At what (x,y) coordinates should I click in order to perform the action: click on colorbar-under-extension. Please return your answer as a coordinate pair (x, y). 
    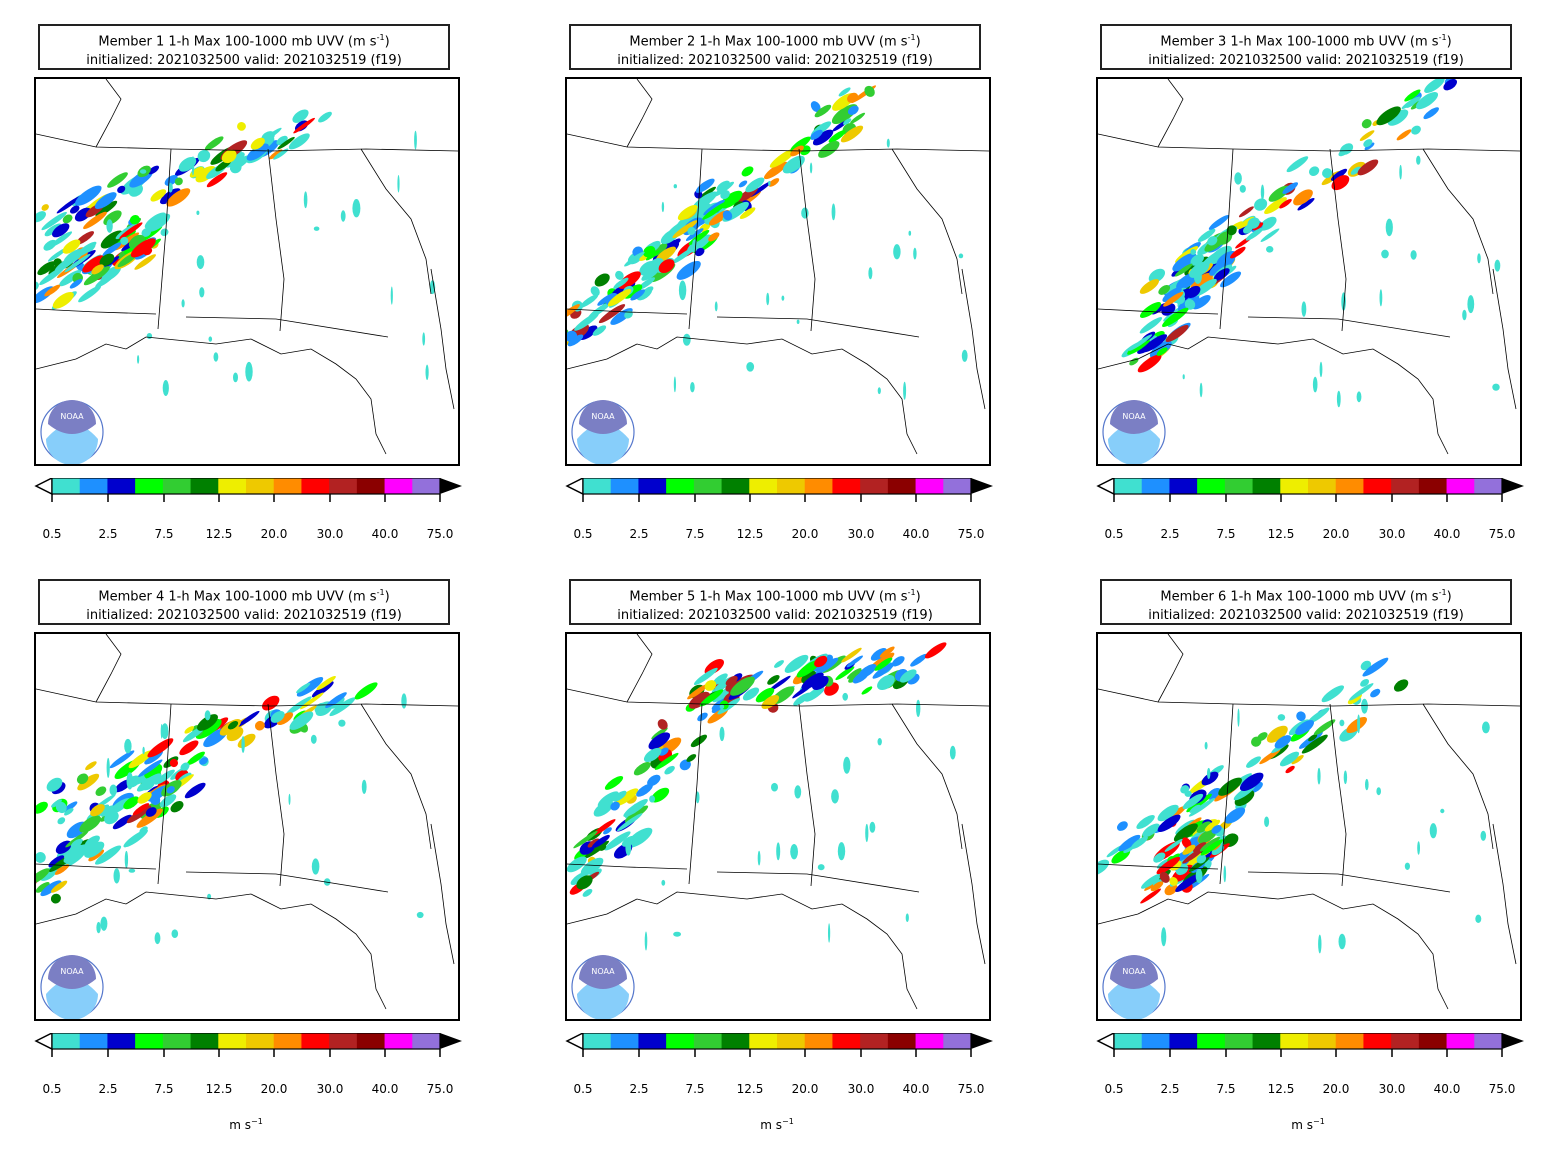
    Looking at the image, I should click on (1105, 1042).